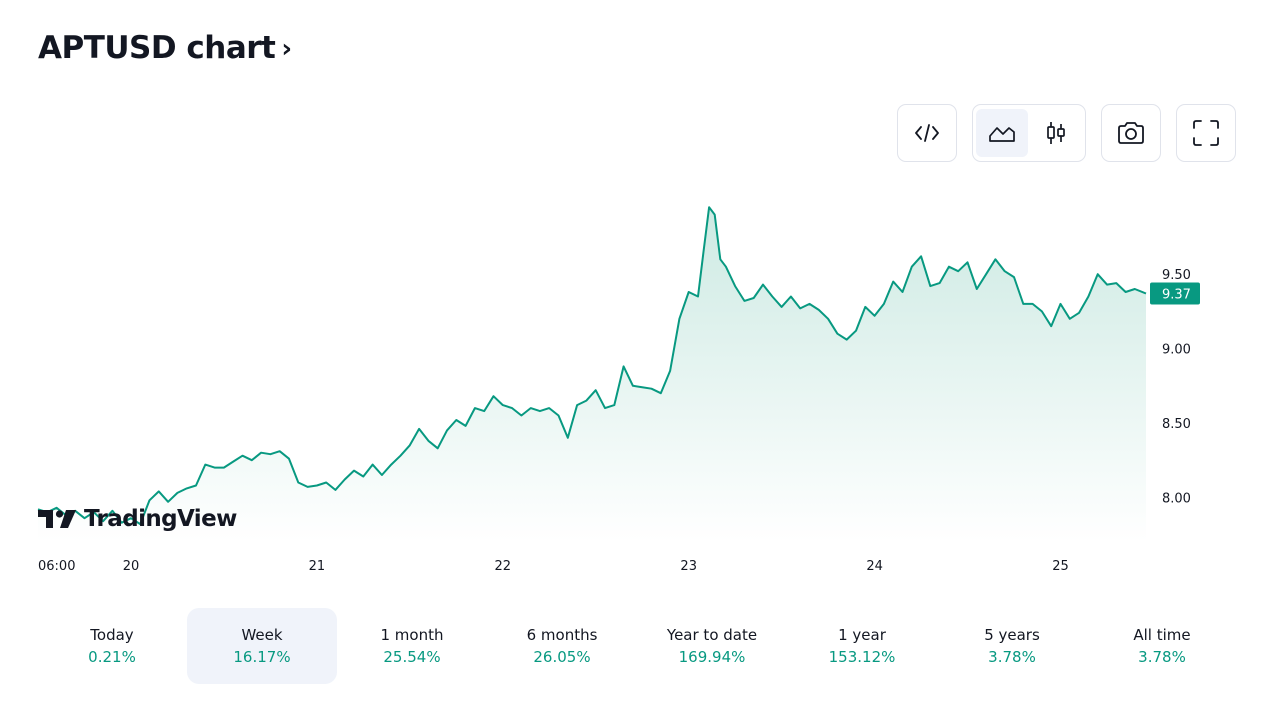  Describe the element at coordinates (562, 646) in the screenshot. I see `period-tab: 6 months 26.05%` at that location.